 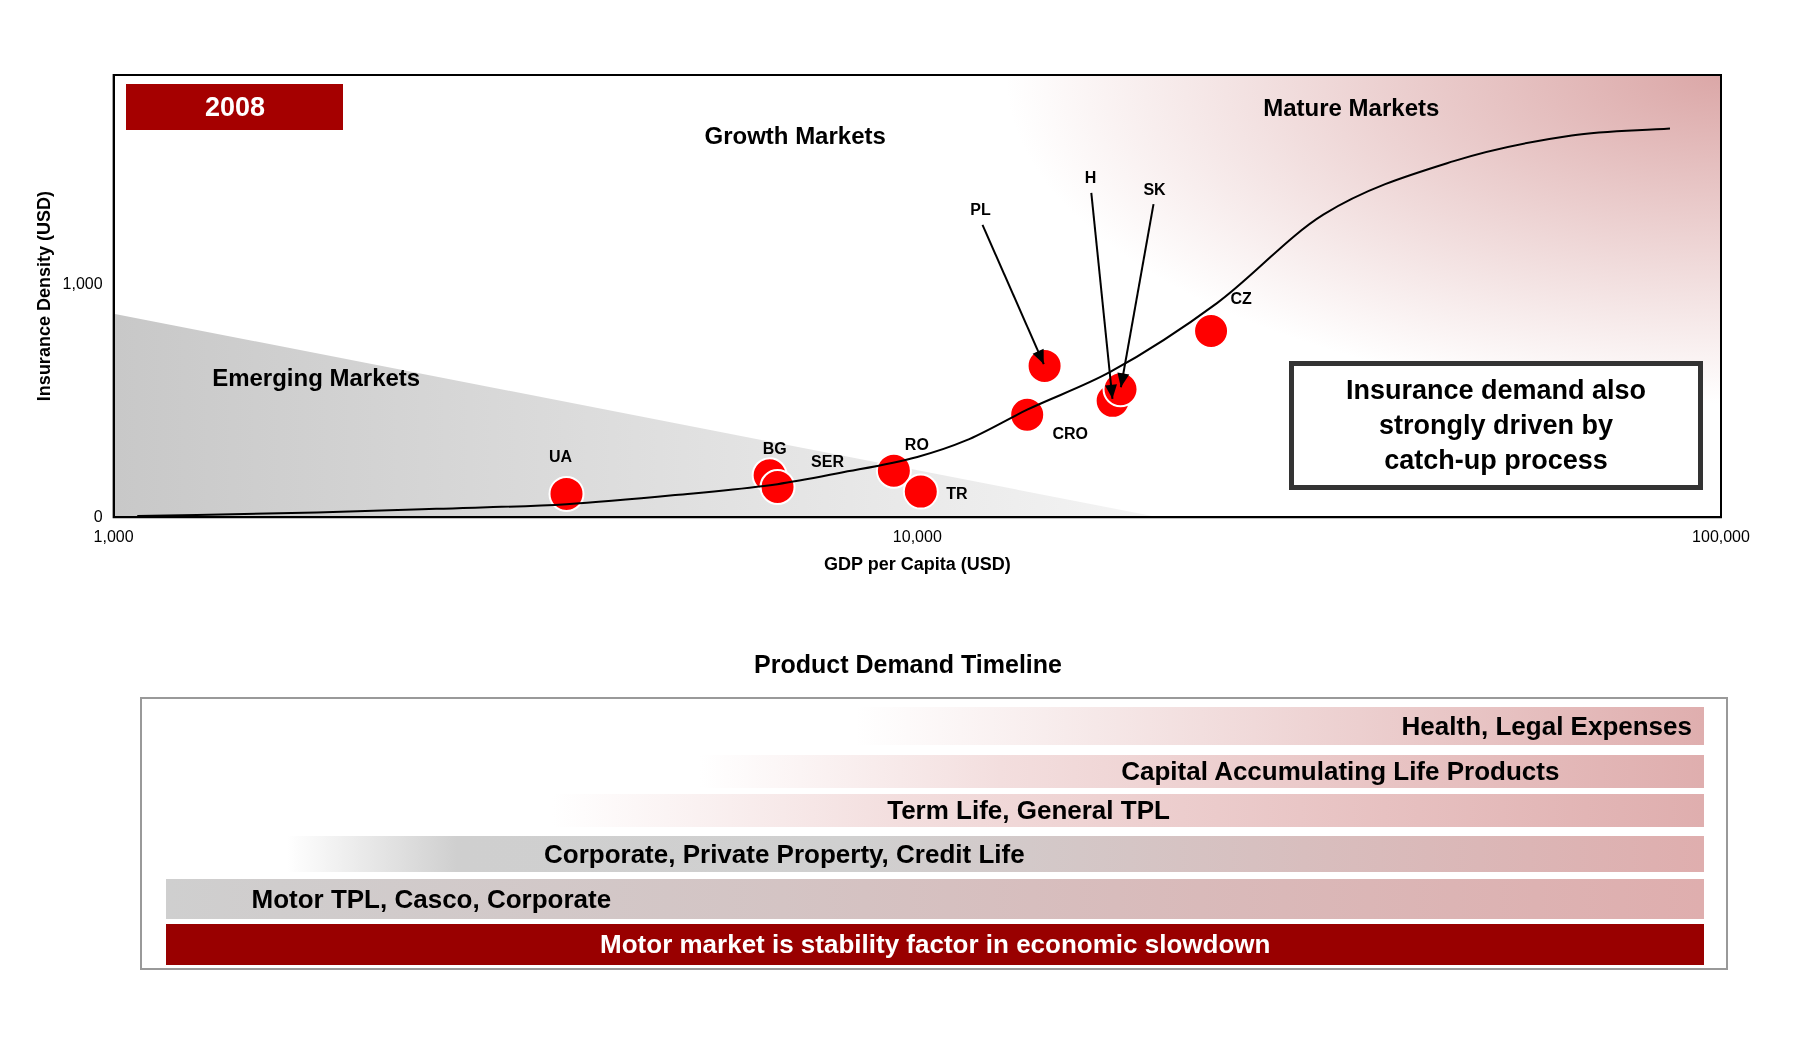 What do you see at coordinates (957, 494) in the screenshot?
I see `annotation: TR` at bounding box center [957, 494].